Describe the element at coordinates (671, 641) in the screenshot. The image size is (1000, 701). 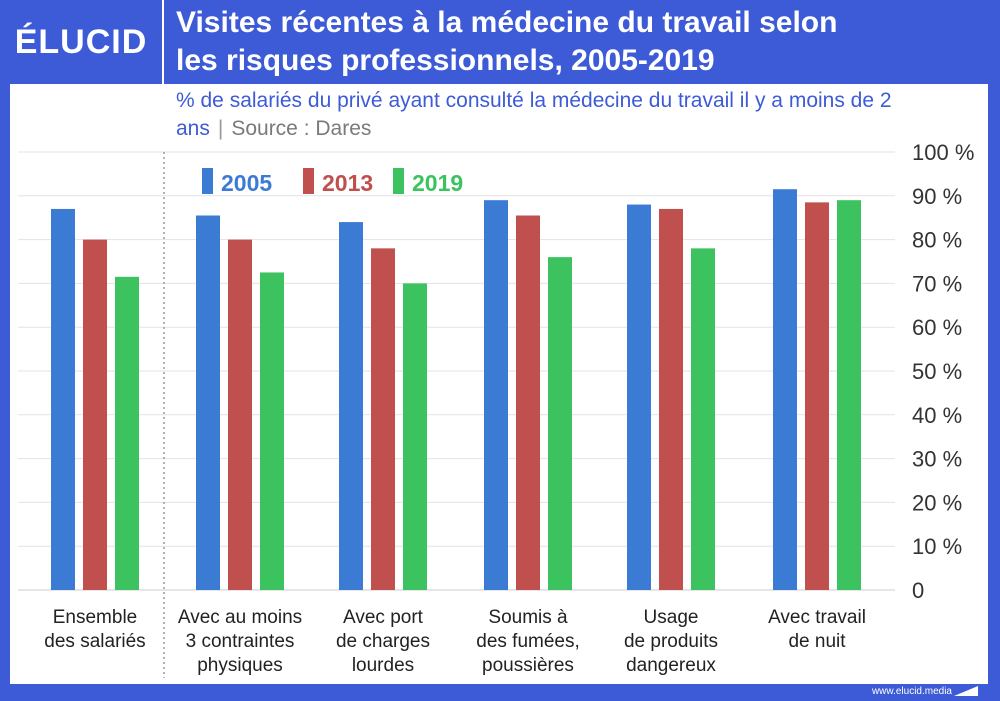
I see `x-category-label: de produits` at that location.